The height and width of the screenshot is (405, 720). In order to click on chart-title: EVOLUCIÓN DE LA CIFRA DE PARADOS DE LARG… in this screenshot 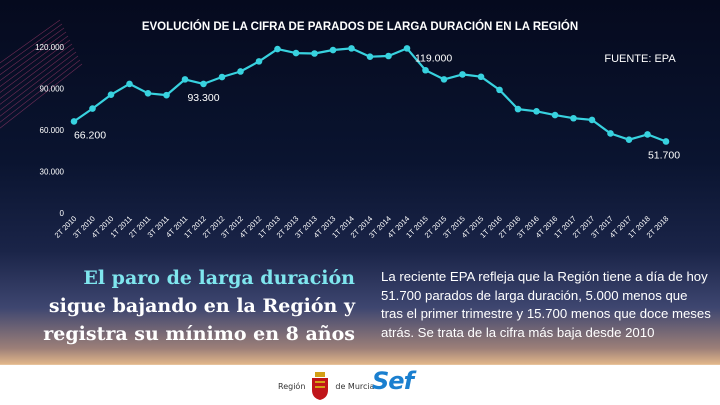, I will do `click(360, 26)`.